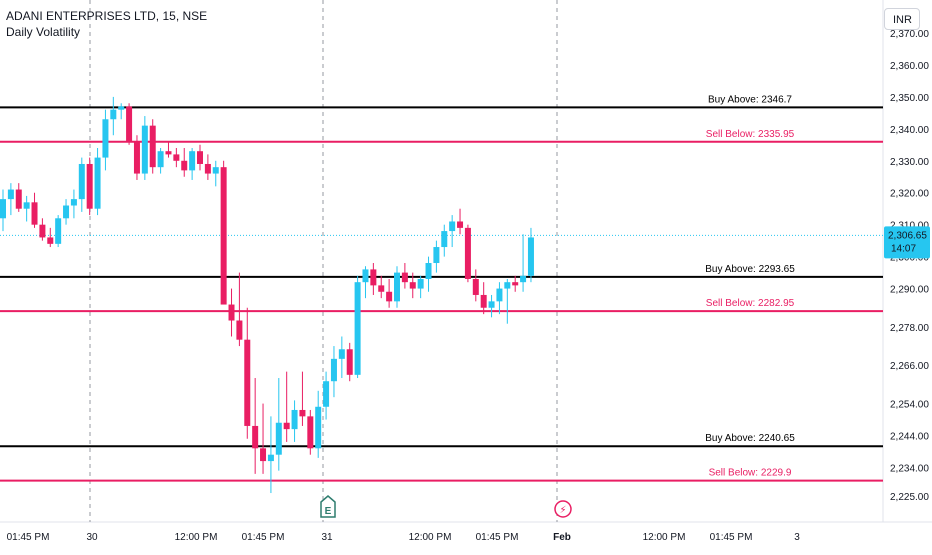 This screenshot has height=555, width=932. I want to click on buy-level-label: Buy Above: 2293.65, so click(750, 269).